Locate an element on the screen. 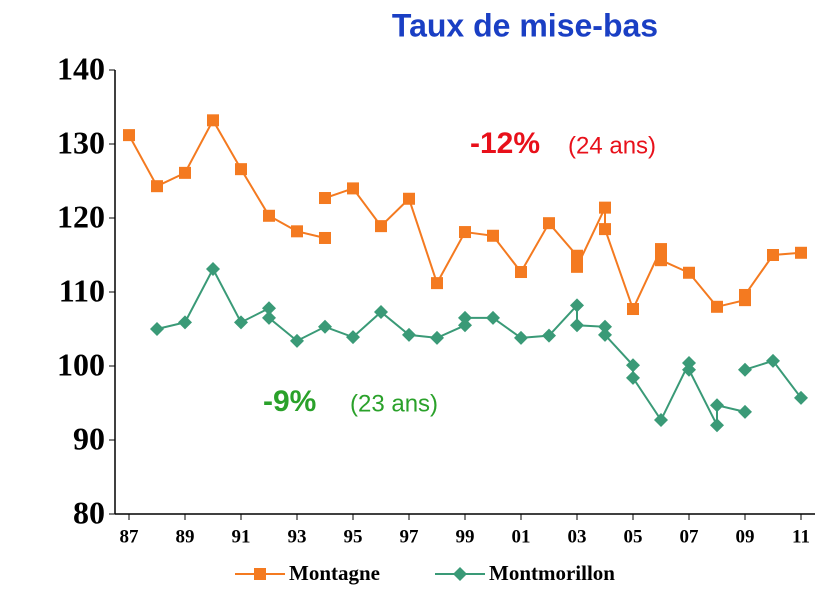 The height and width of the screenshot is (589, 826). x-tick-label: 99 is located at coordinates (465, 536).